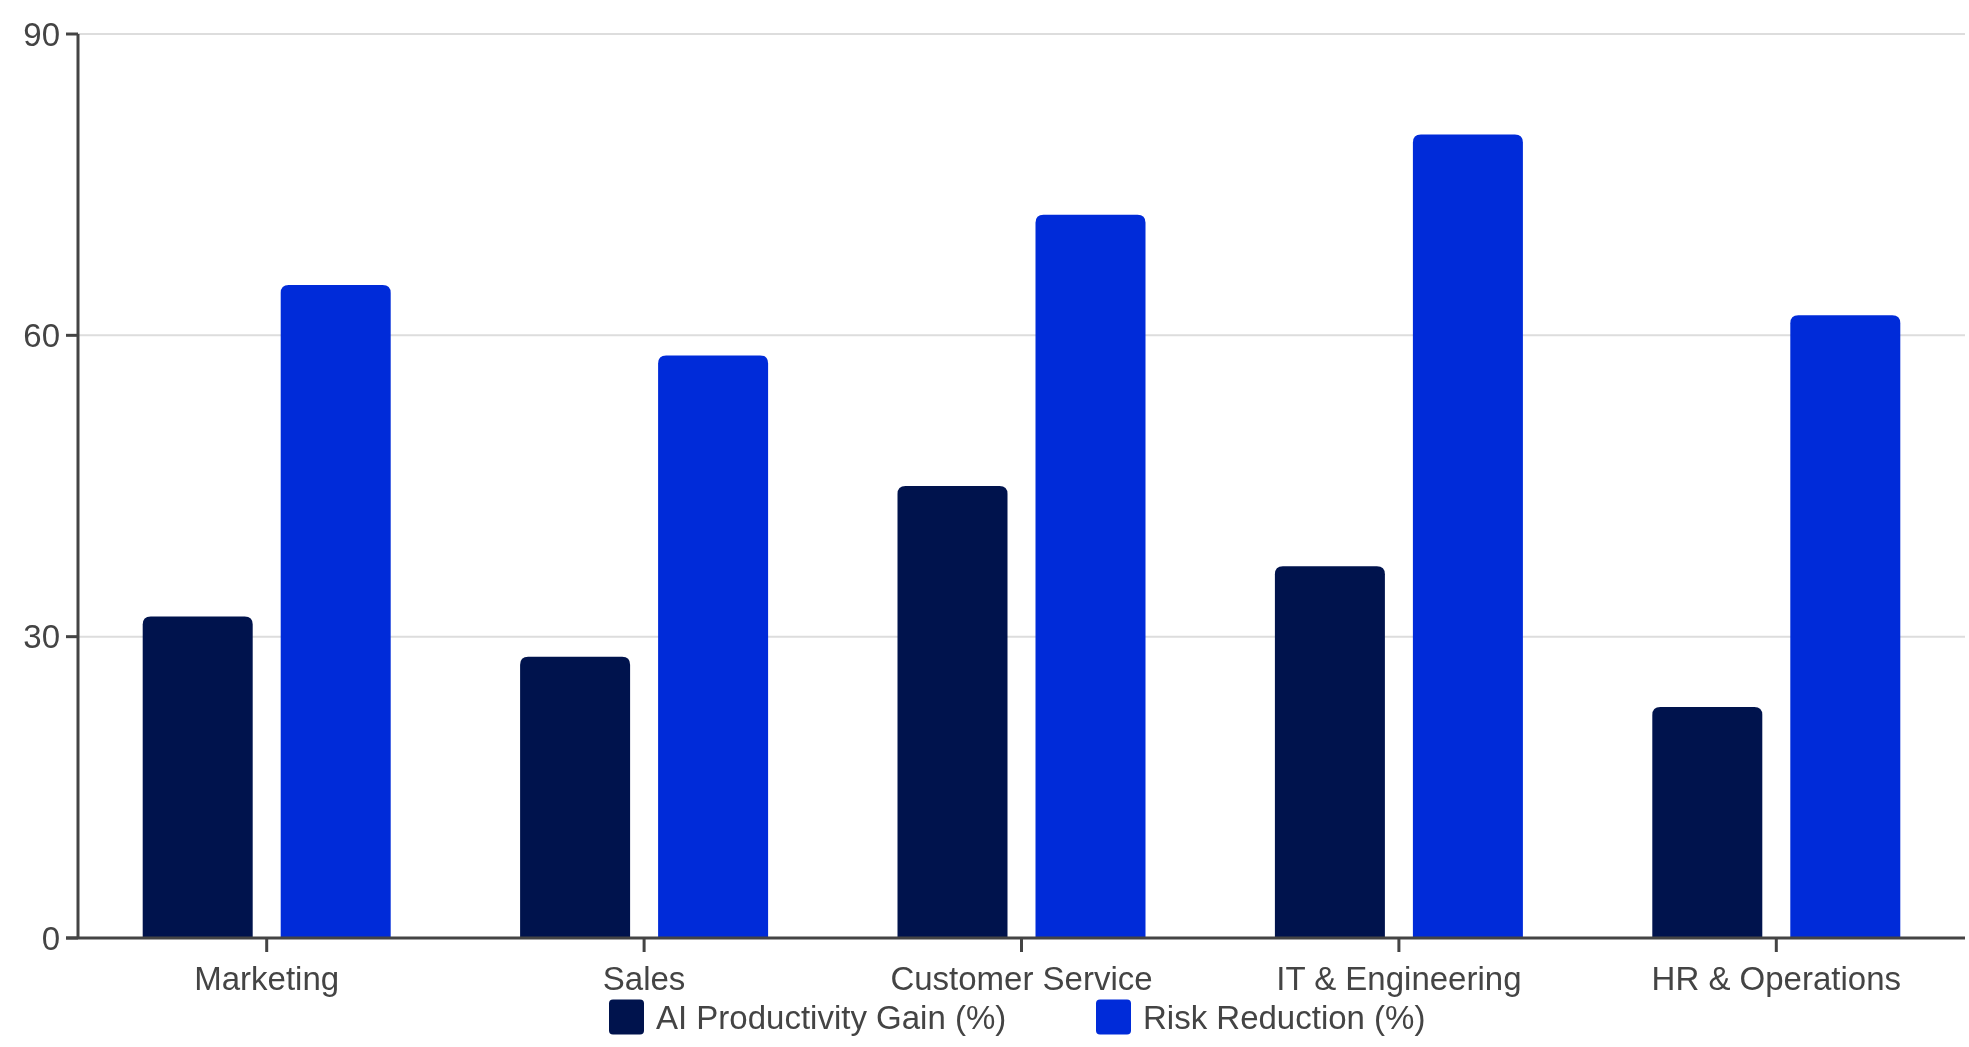 This screenshot has width=1969, height=1047. Describe the element at coordinates (41, 335) in the screenshot. I see `y-tick-label: 60` at that location.